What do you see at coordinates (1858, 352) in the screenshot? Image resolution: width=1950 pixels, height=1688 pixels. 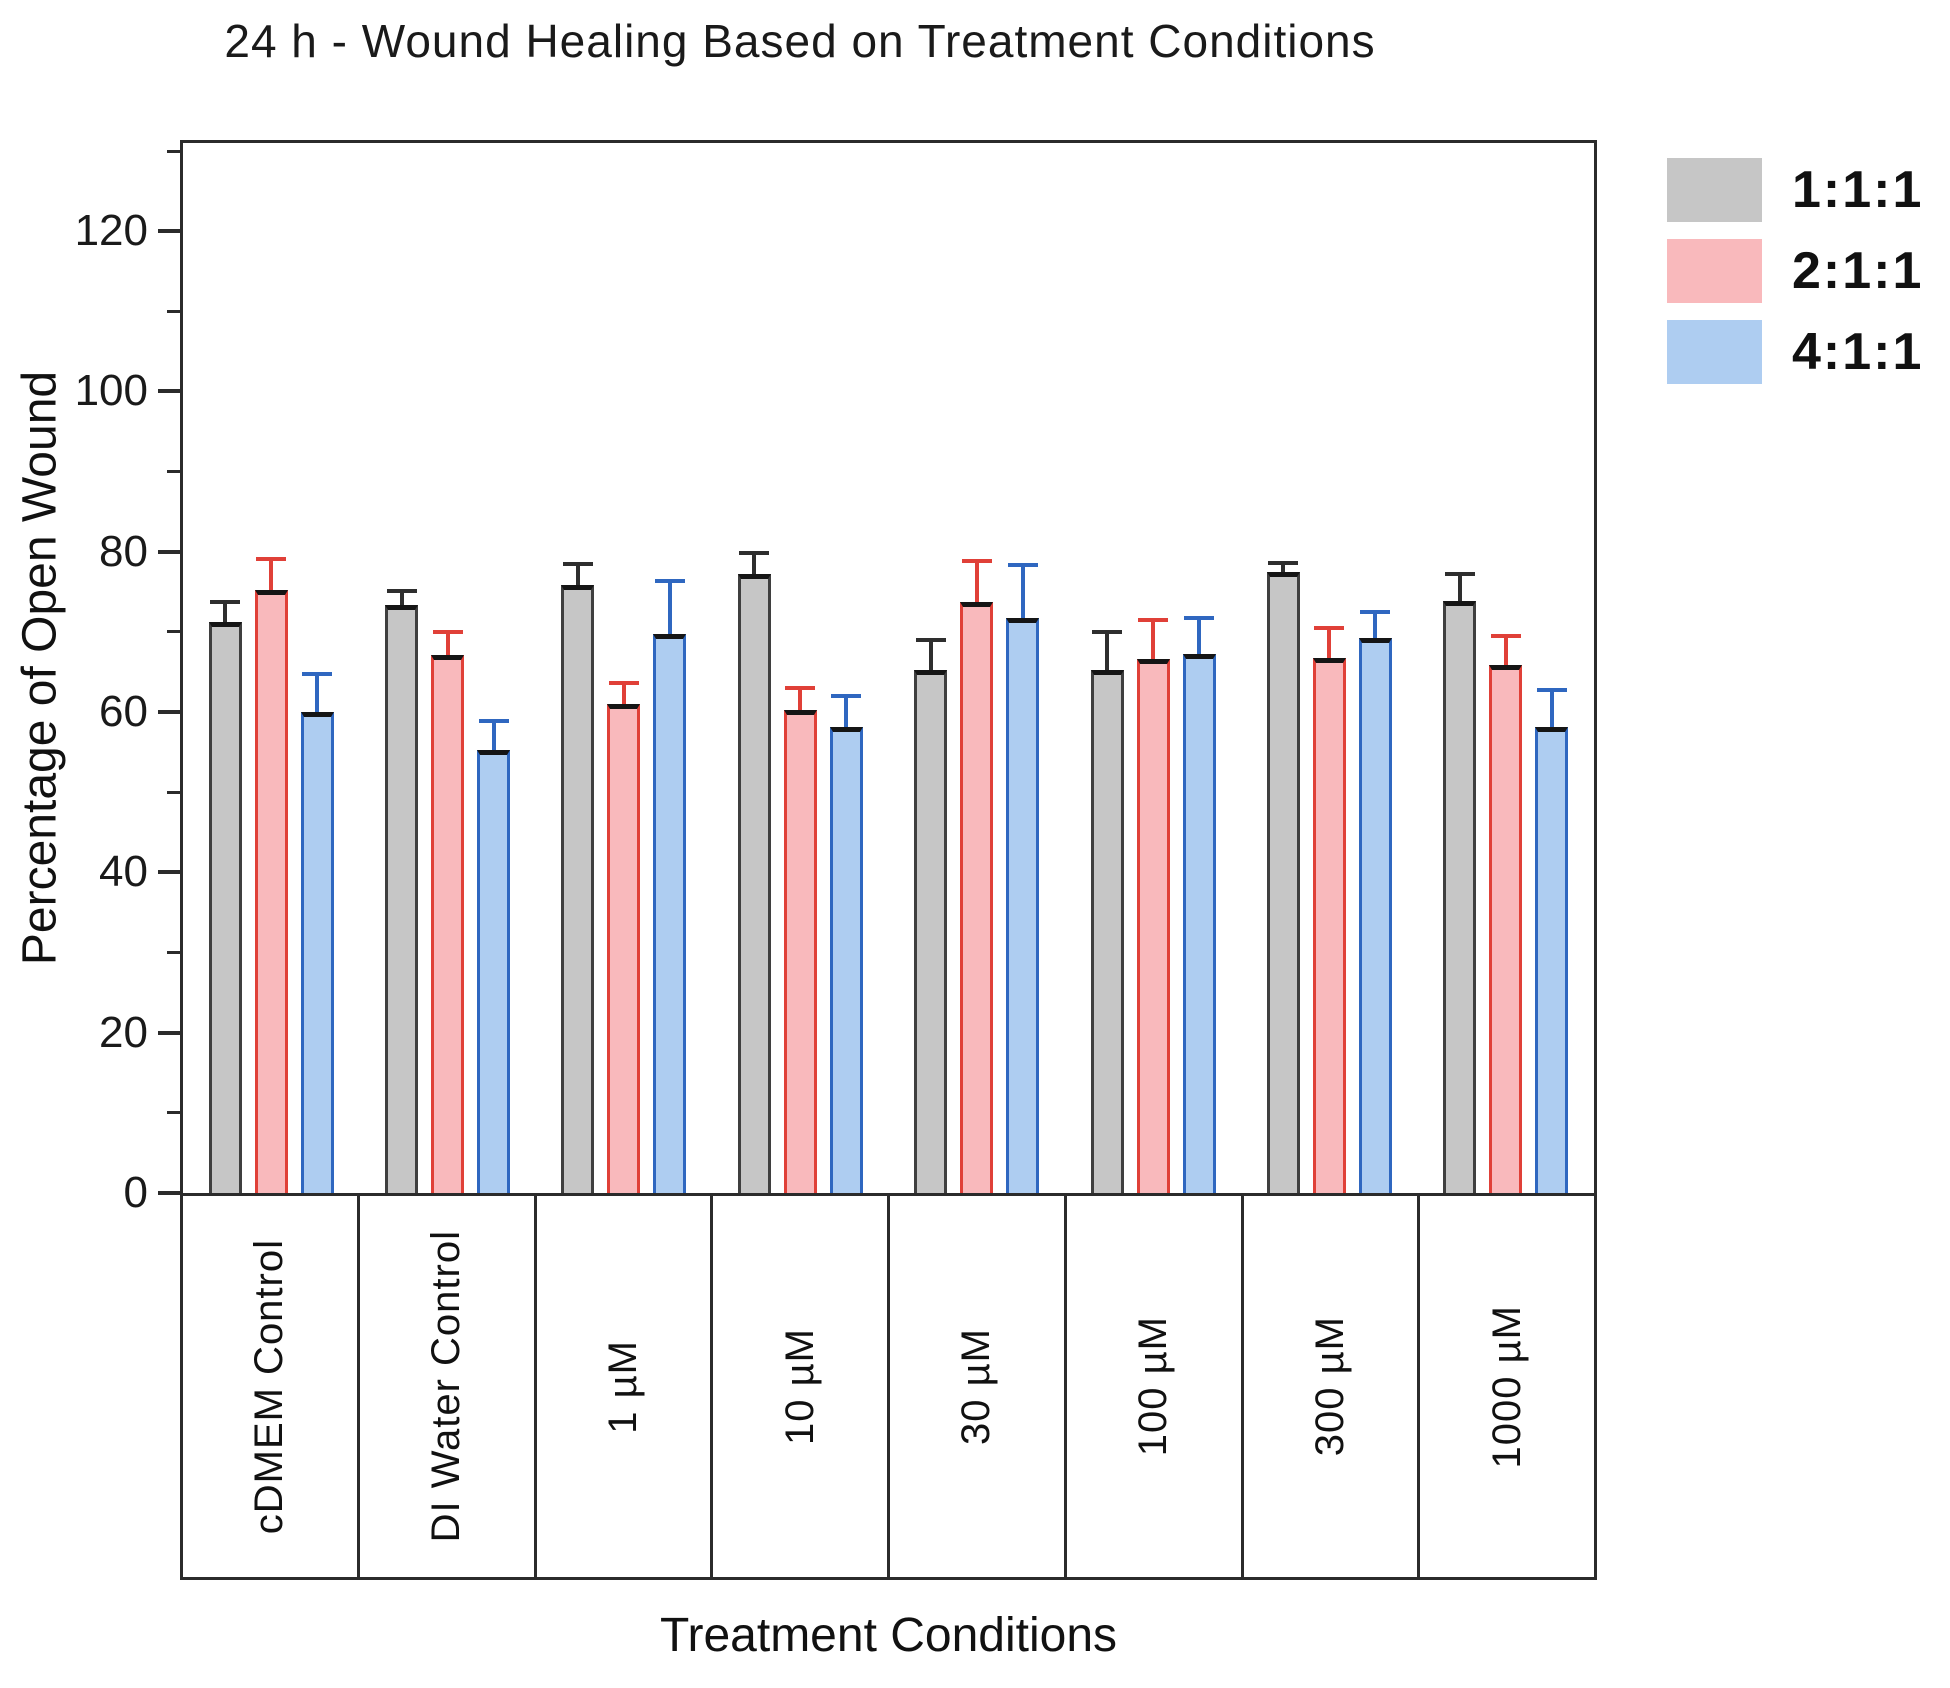 I see `legend-label: 4:1:1` at bounding box center [1858, 352].